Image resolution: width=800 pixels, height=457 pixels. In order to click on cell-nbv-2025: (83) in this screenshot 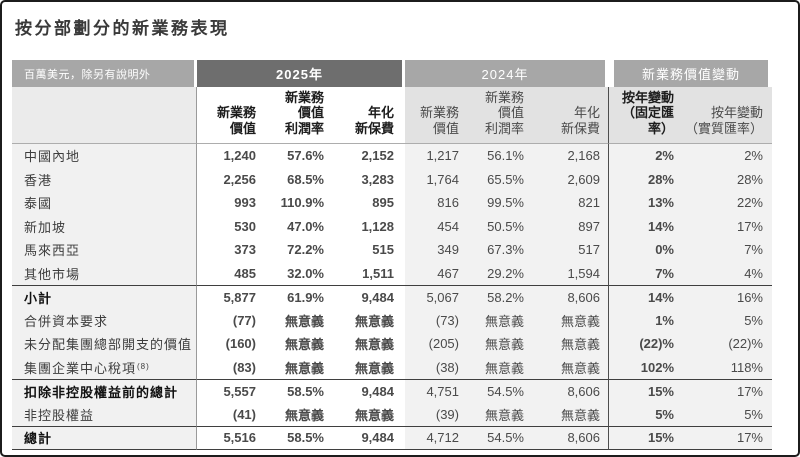, I will do `click(230, 367)`.